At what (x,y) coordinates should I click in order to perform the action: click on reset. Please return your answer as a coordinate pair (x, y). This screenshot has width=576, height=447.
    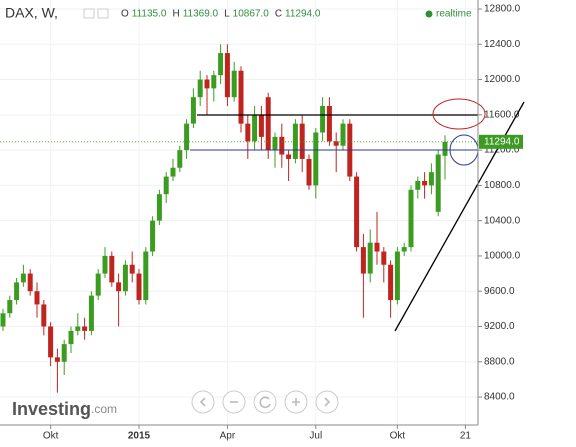
    Looking at the image, I should click on (265, 402).